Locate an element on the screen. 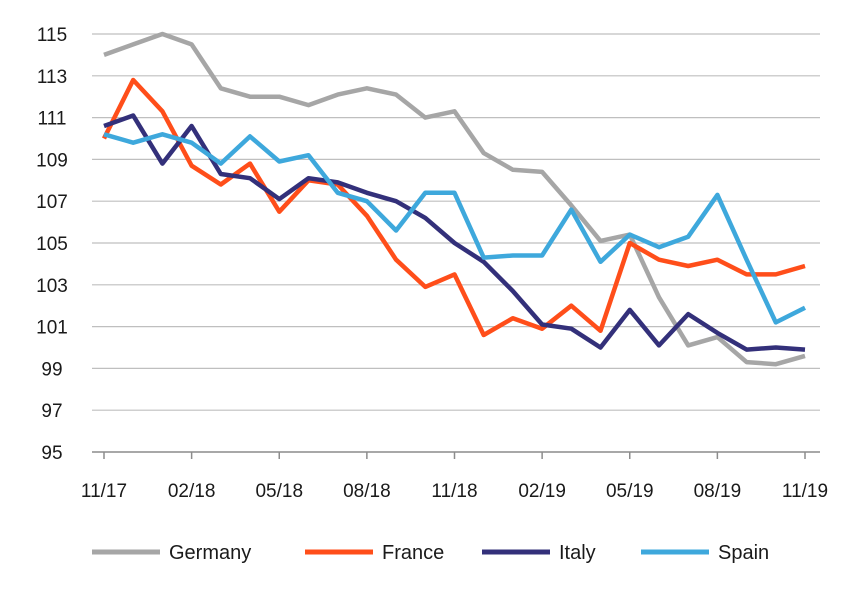 The image size is (858, 596). x-tick-label: 02/19 is located at coordinates (542, 491).